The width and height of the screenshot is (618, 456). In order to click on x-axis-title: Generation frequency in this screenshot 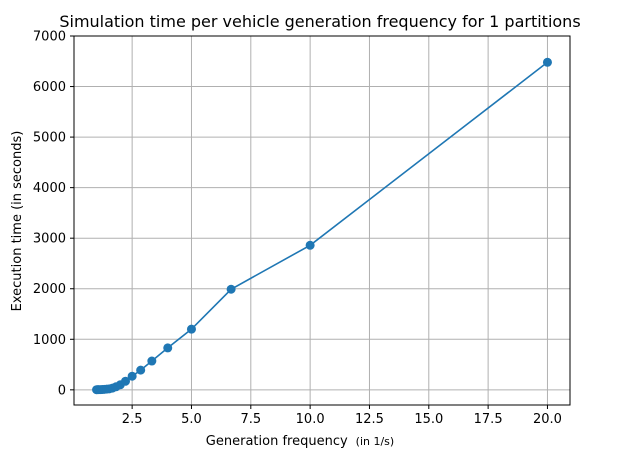, I will do `click(277, 441)`.